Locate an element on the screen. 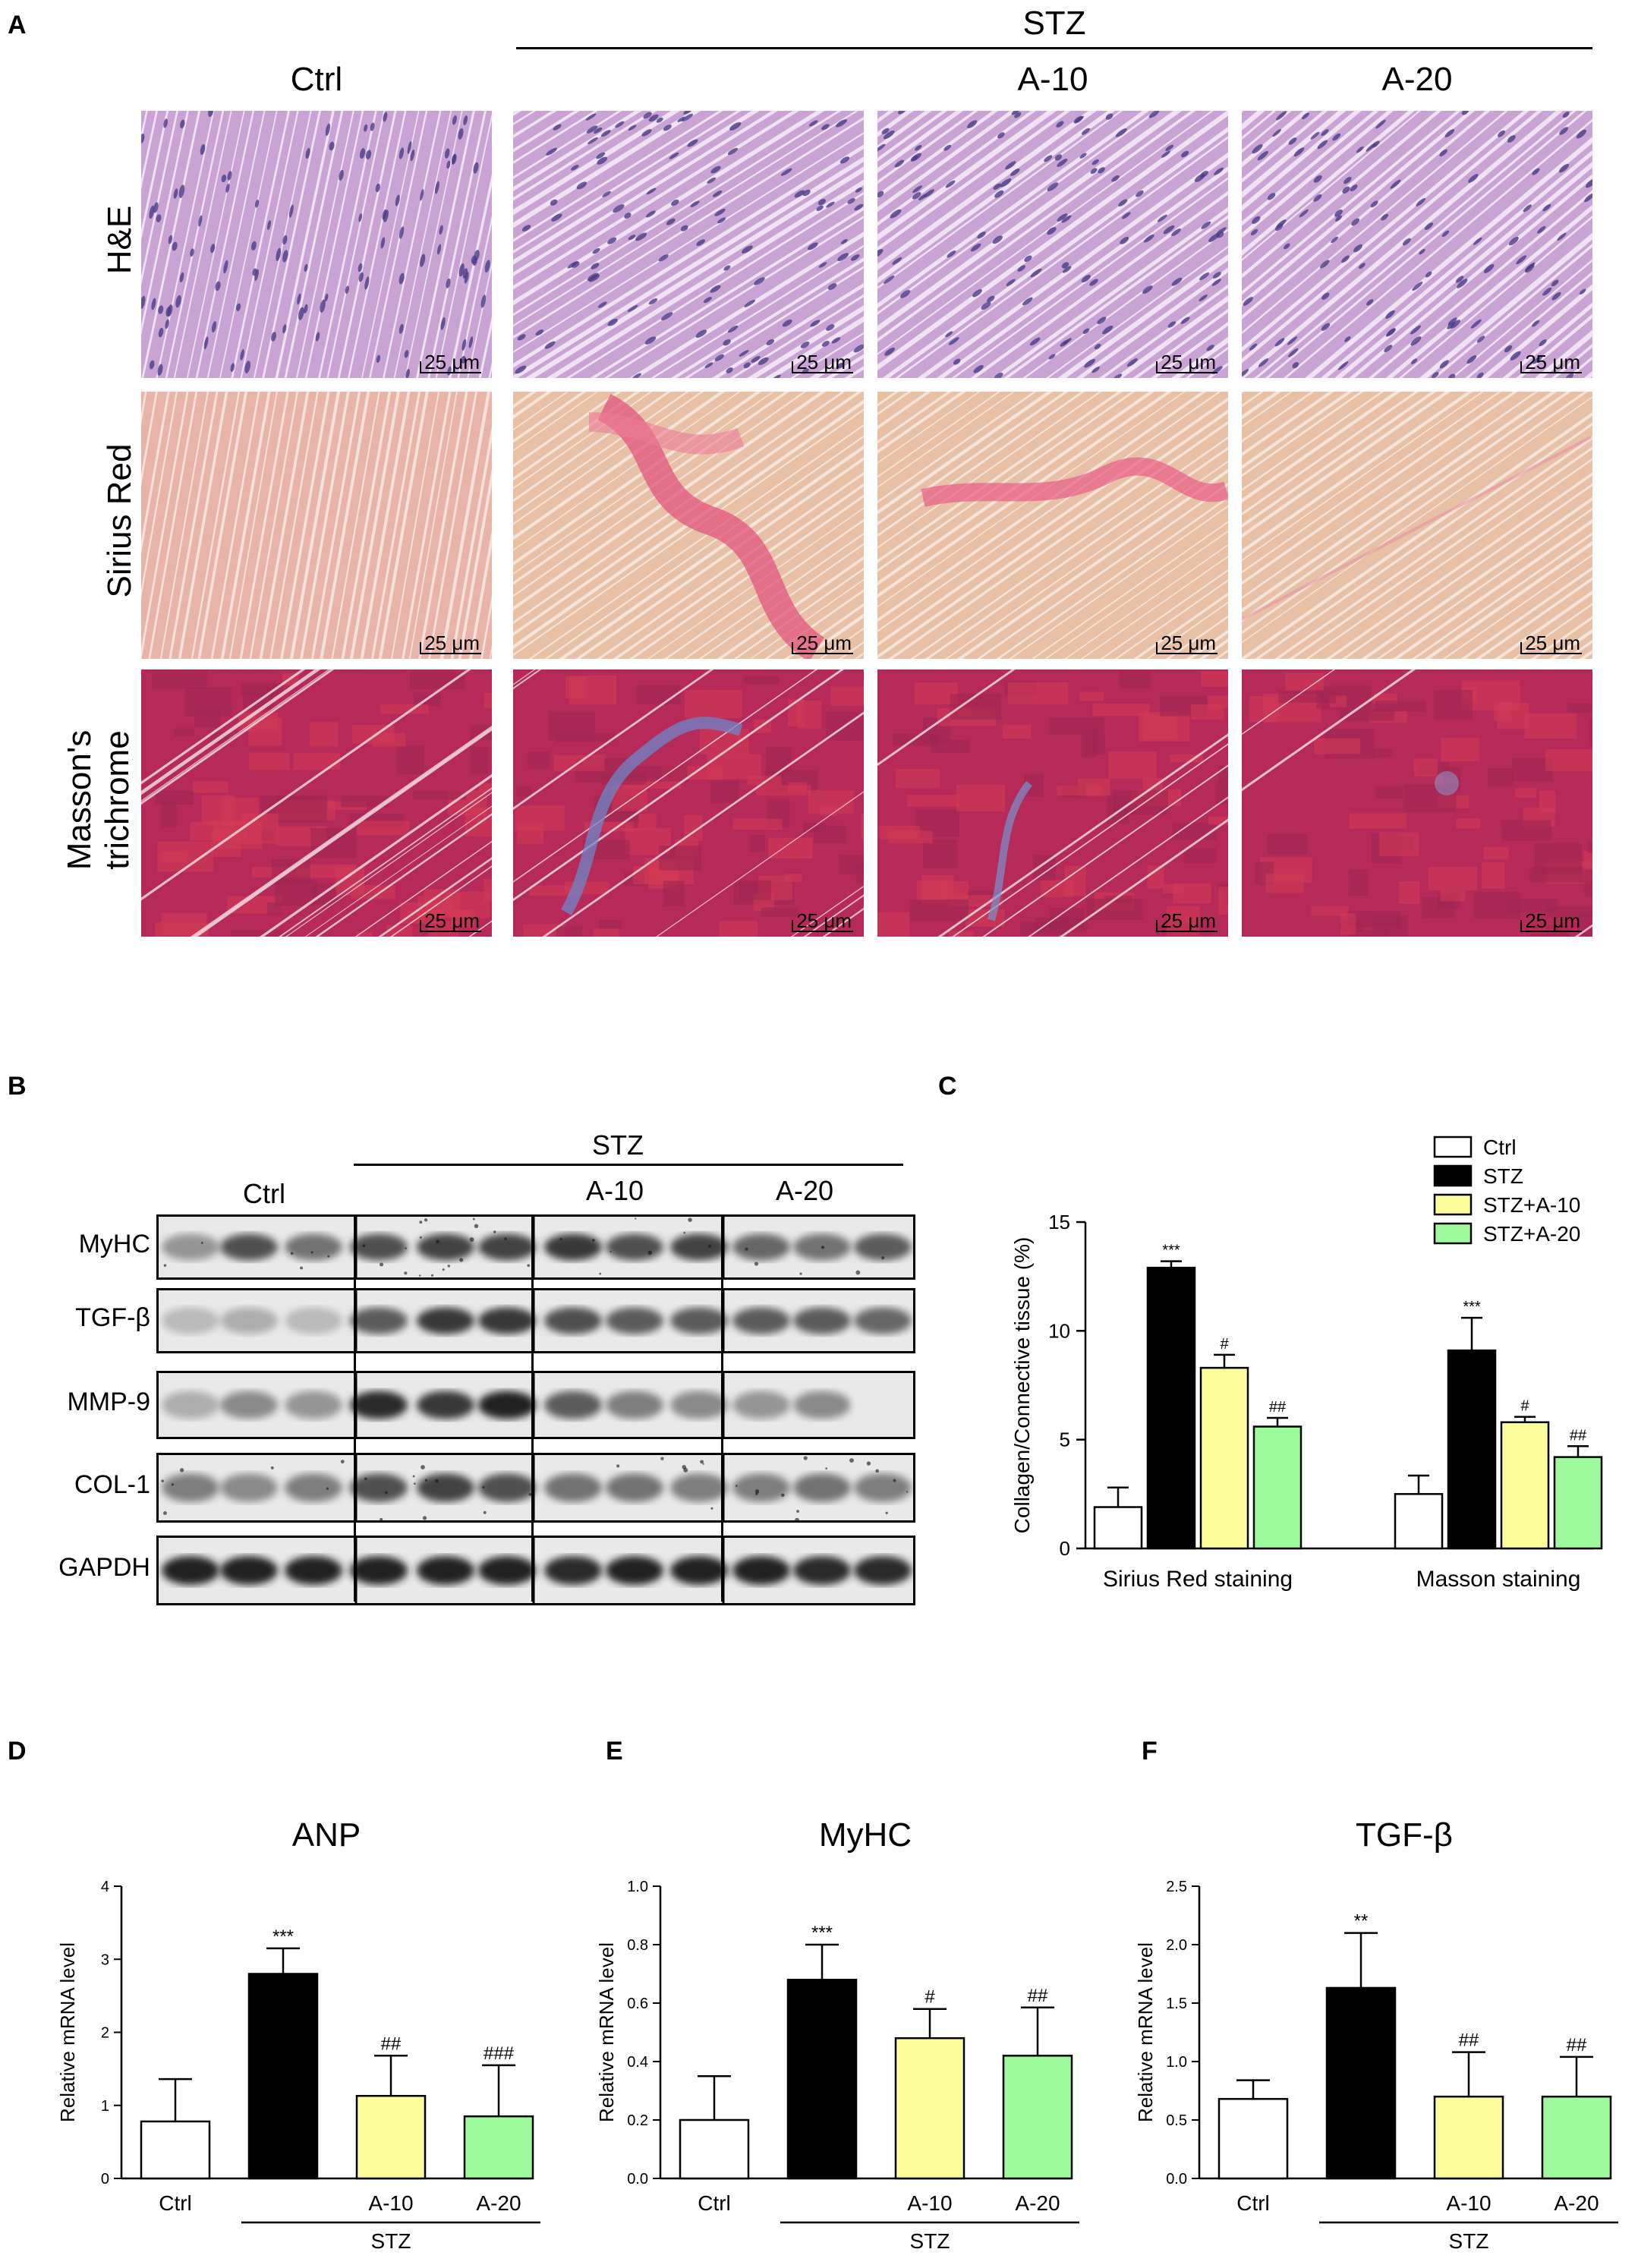 The image size is (1638, 2268). stz-bracket-line is located at coordinates (1054, 48).